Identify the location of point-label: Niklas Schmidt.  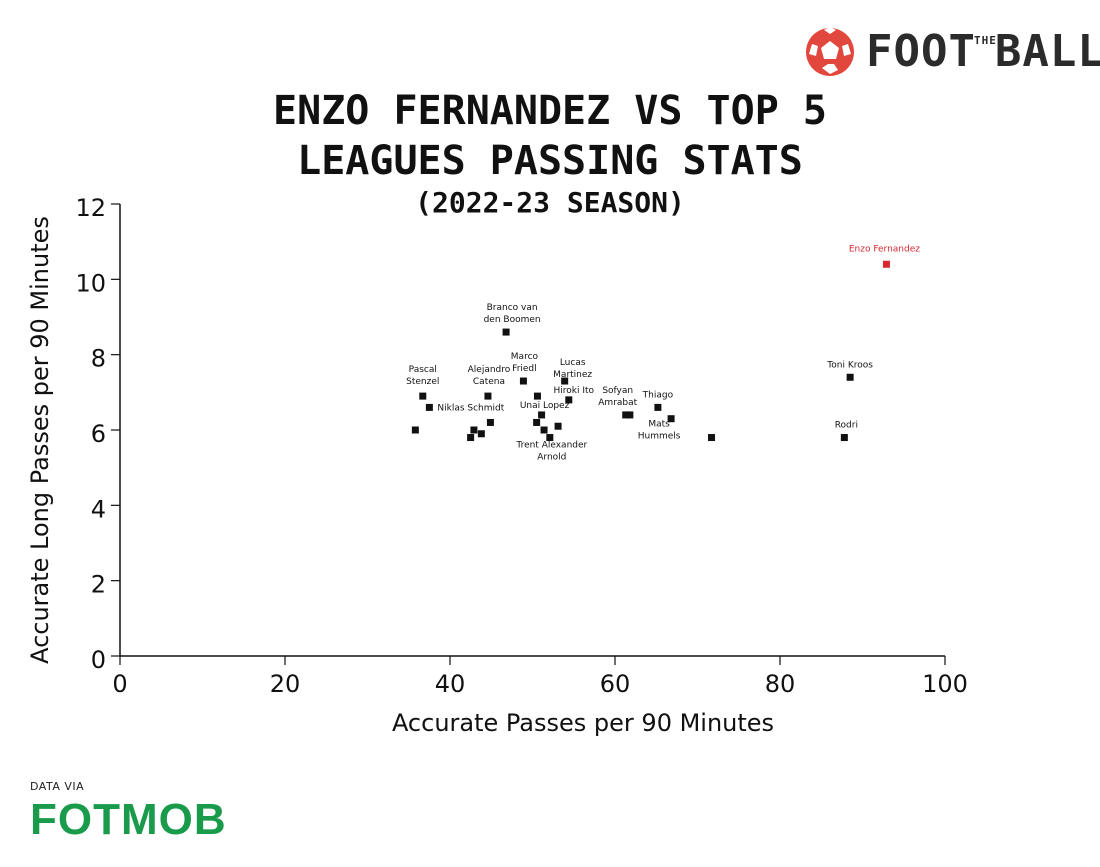
(470, 408).